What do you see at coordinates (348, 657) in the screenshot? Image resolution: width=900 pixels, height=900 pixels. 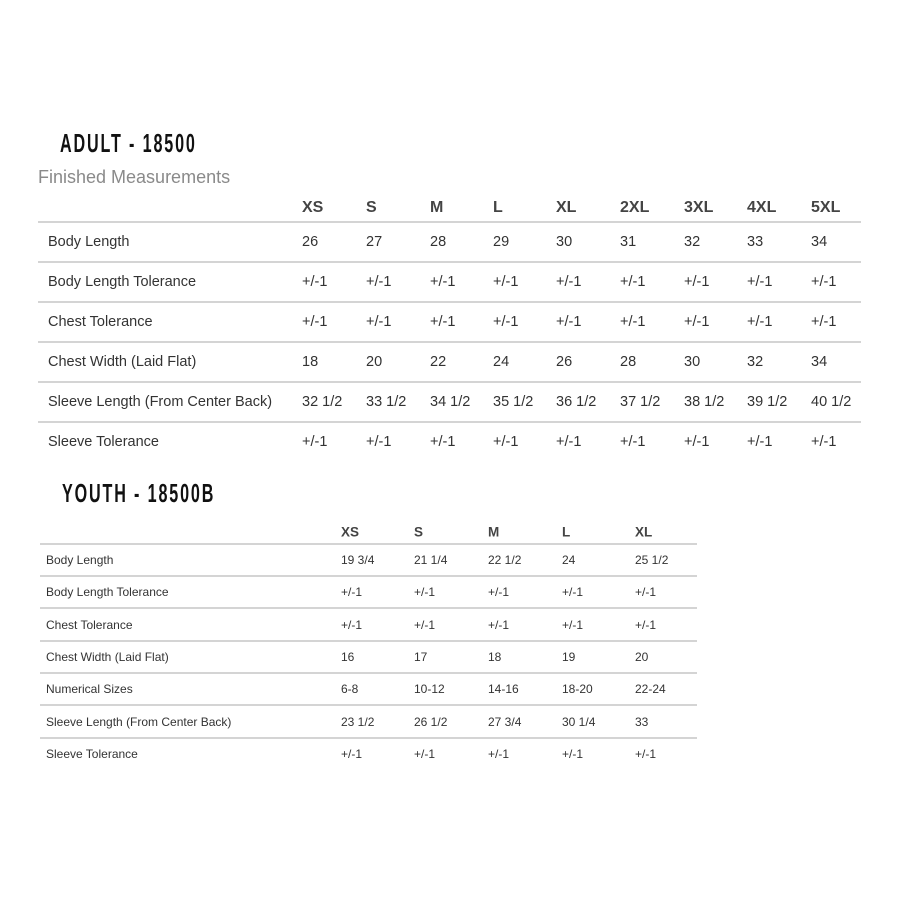 I see `table-cell: 16` at bounding box center [348, 657].